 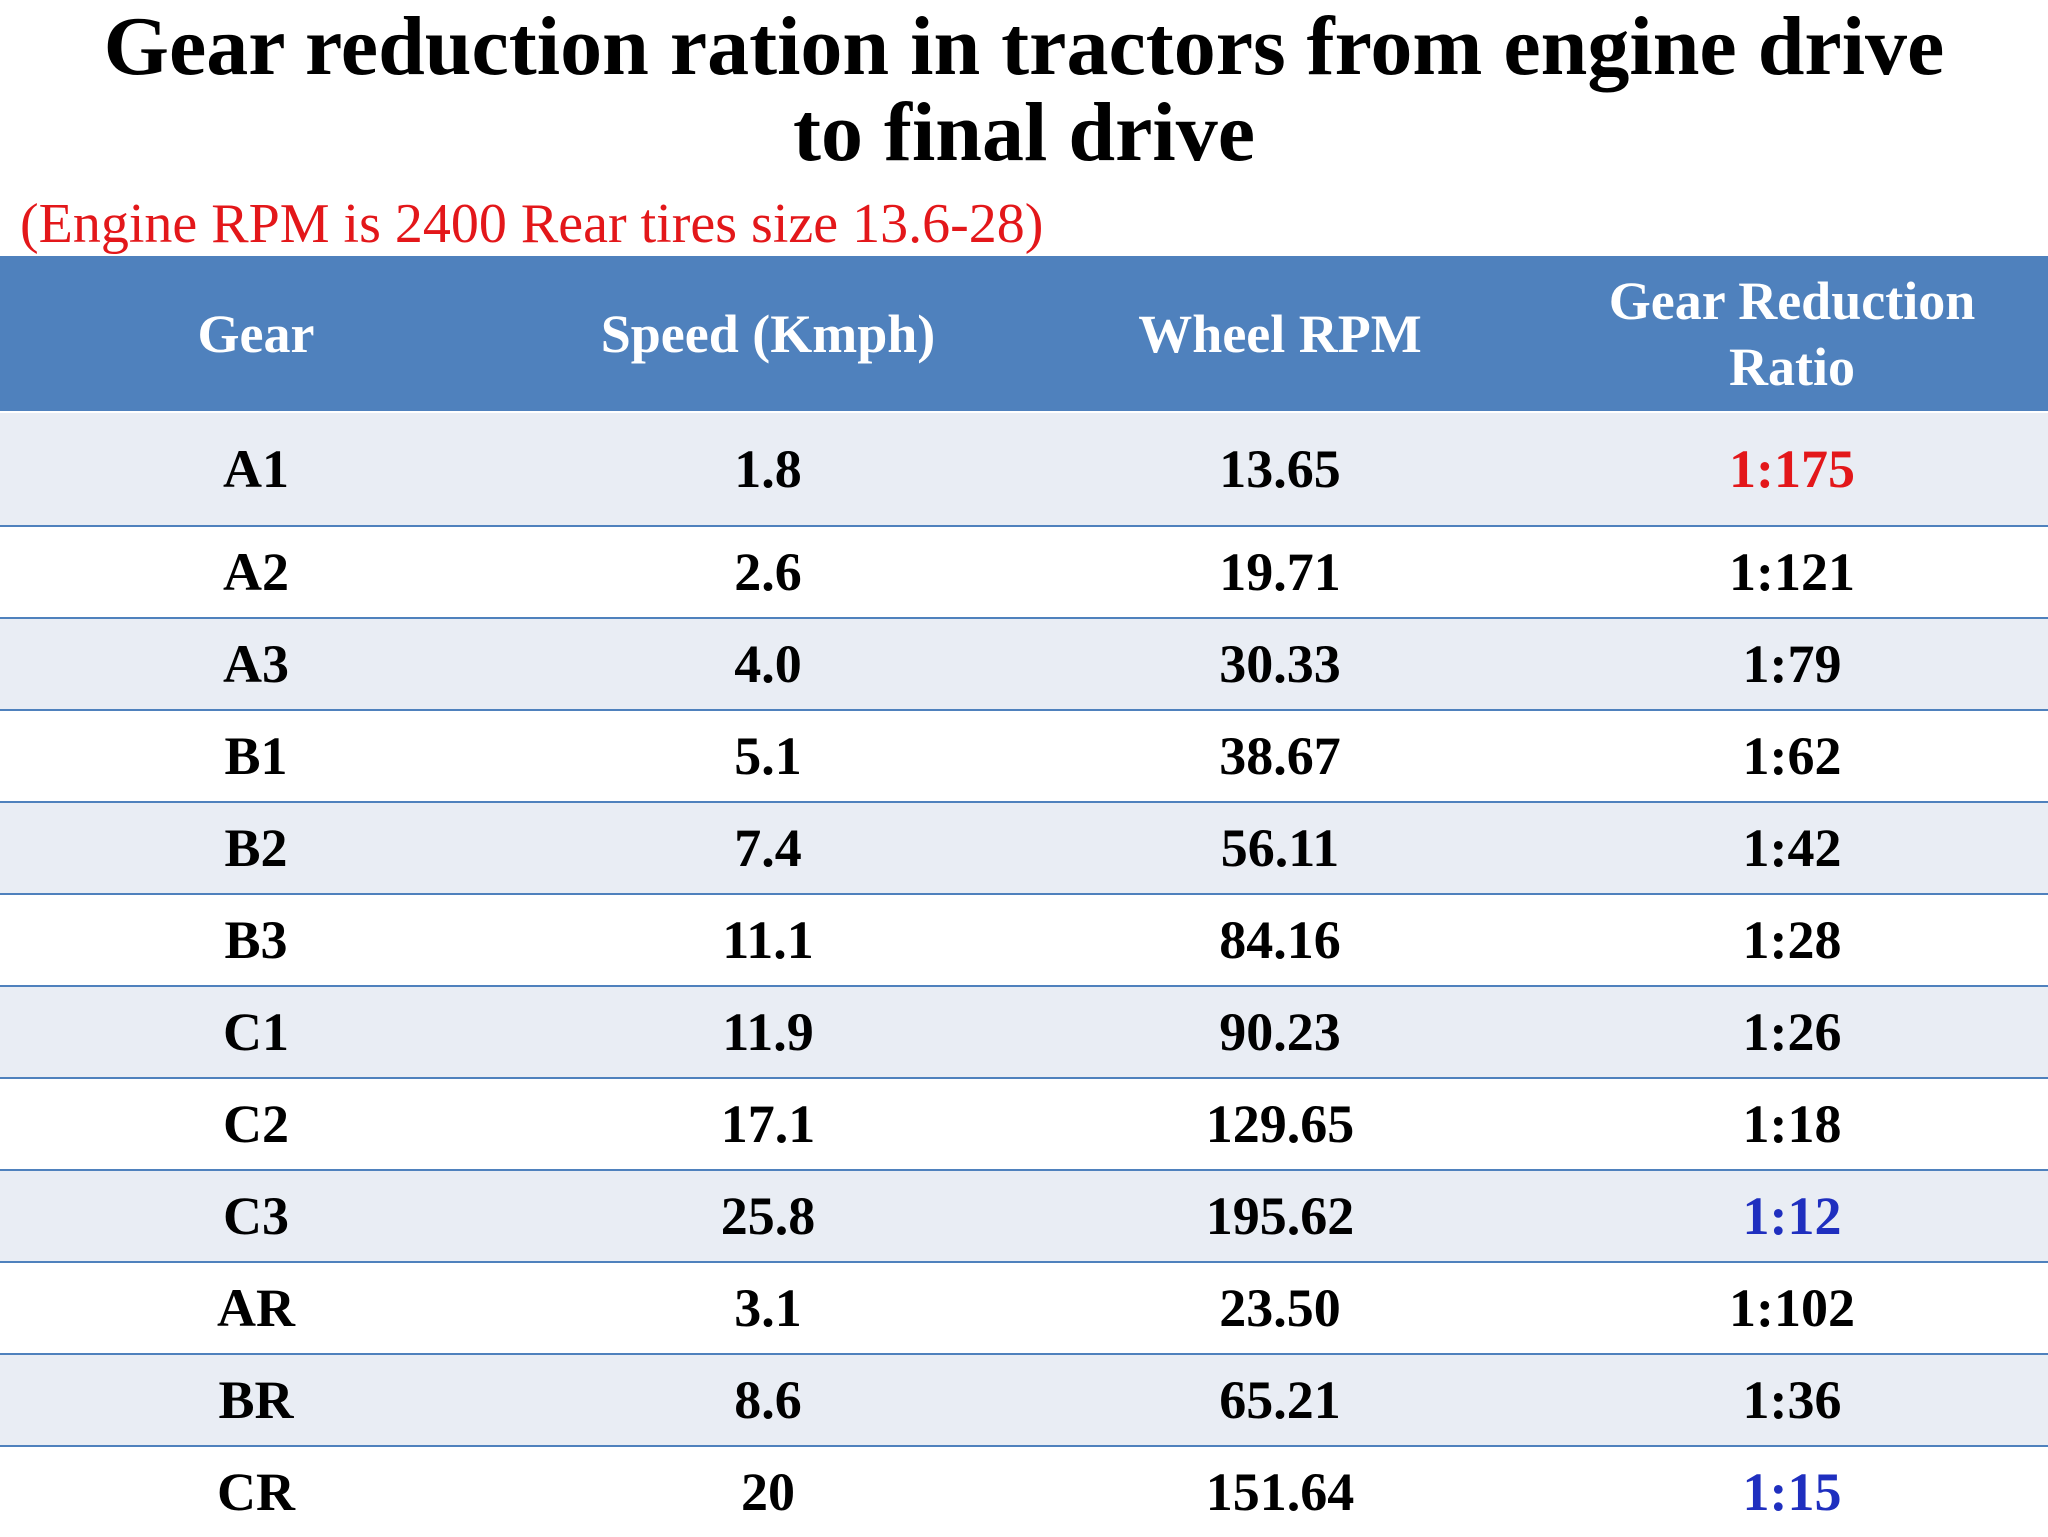 I want to click on table-row: B2 7.4 56.11 1:42, so click(x=1024, y=847).